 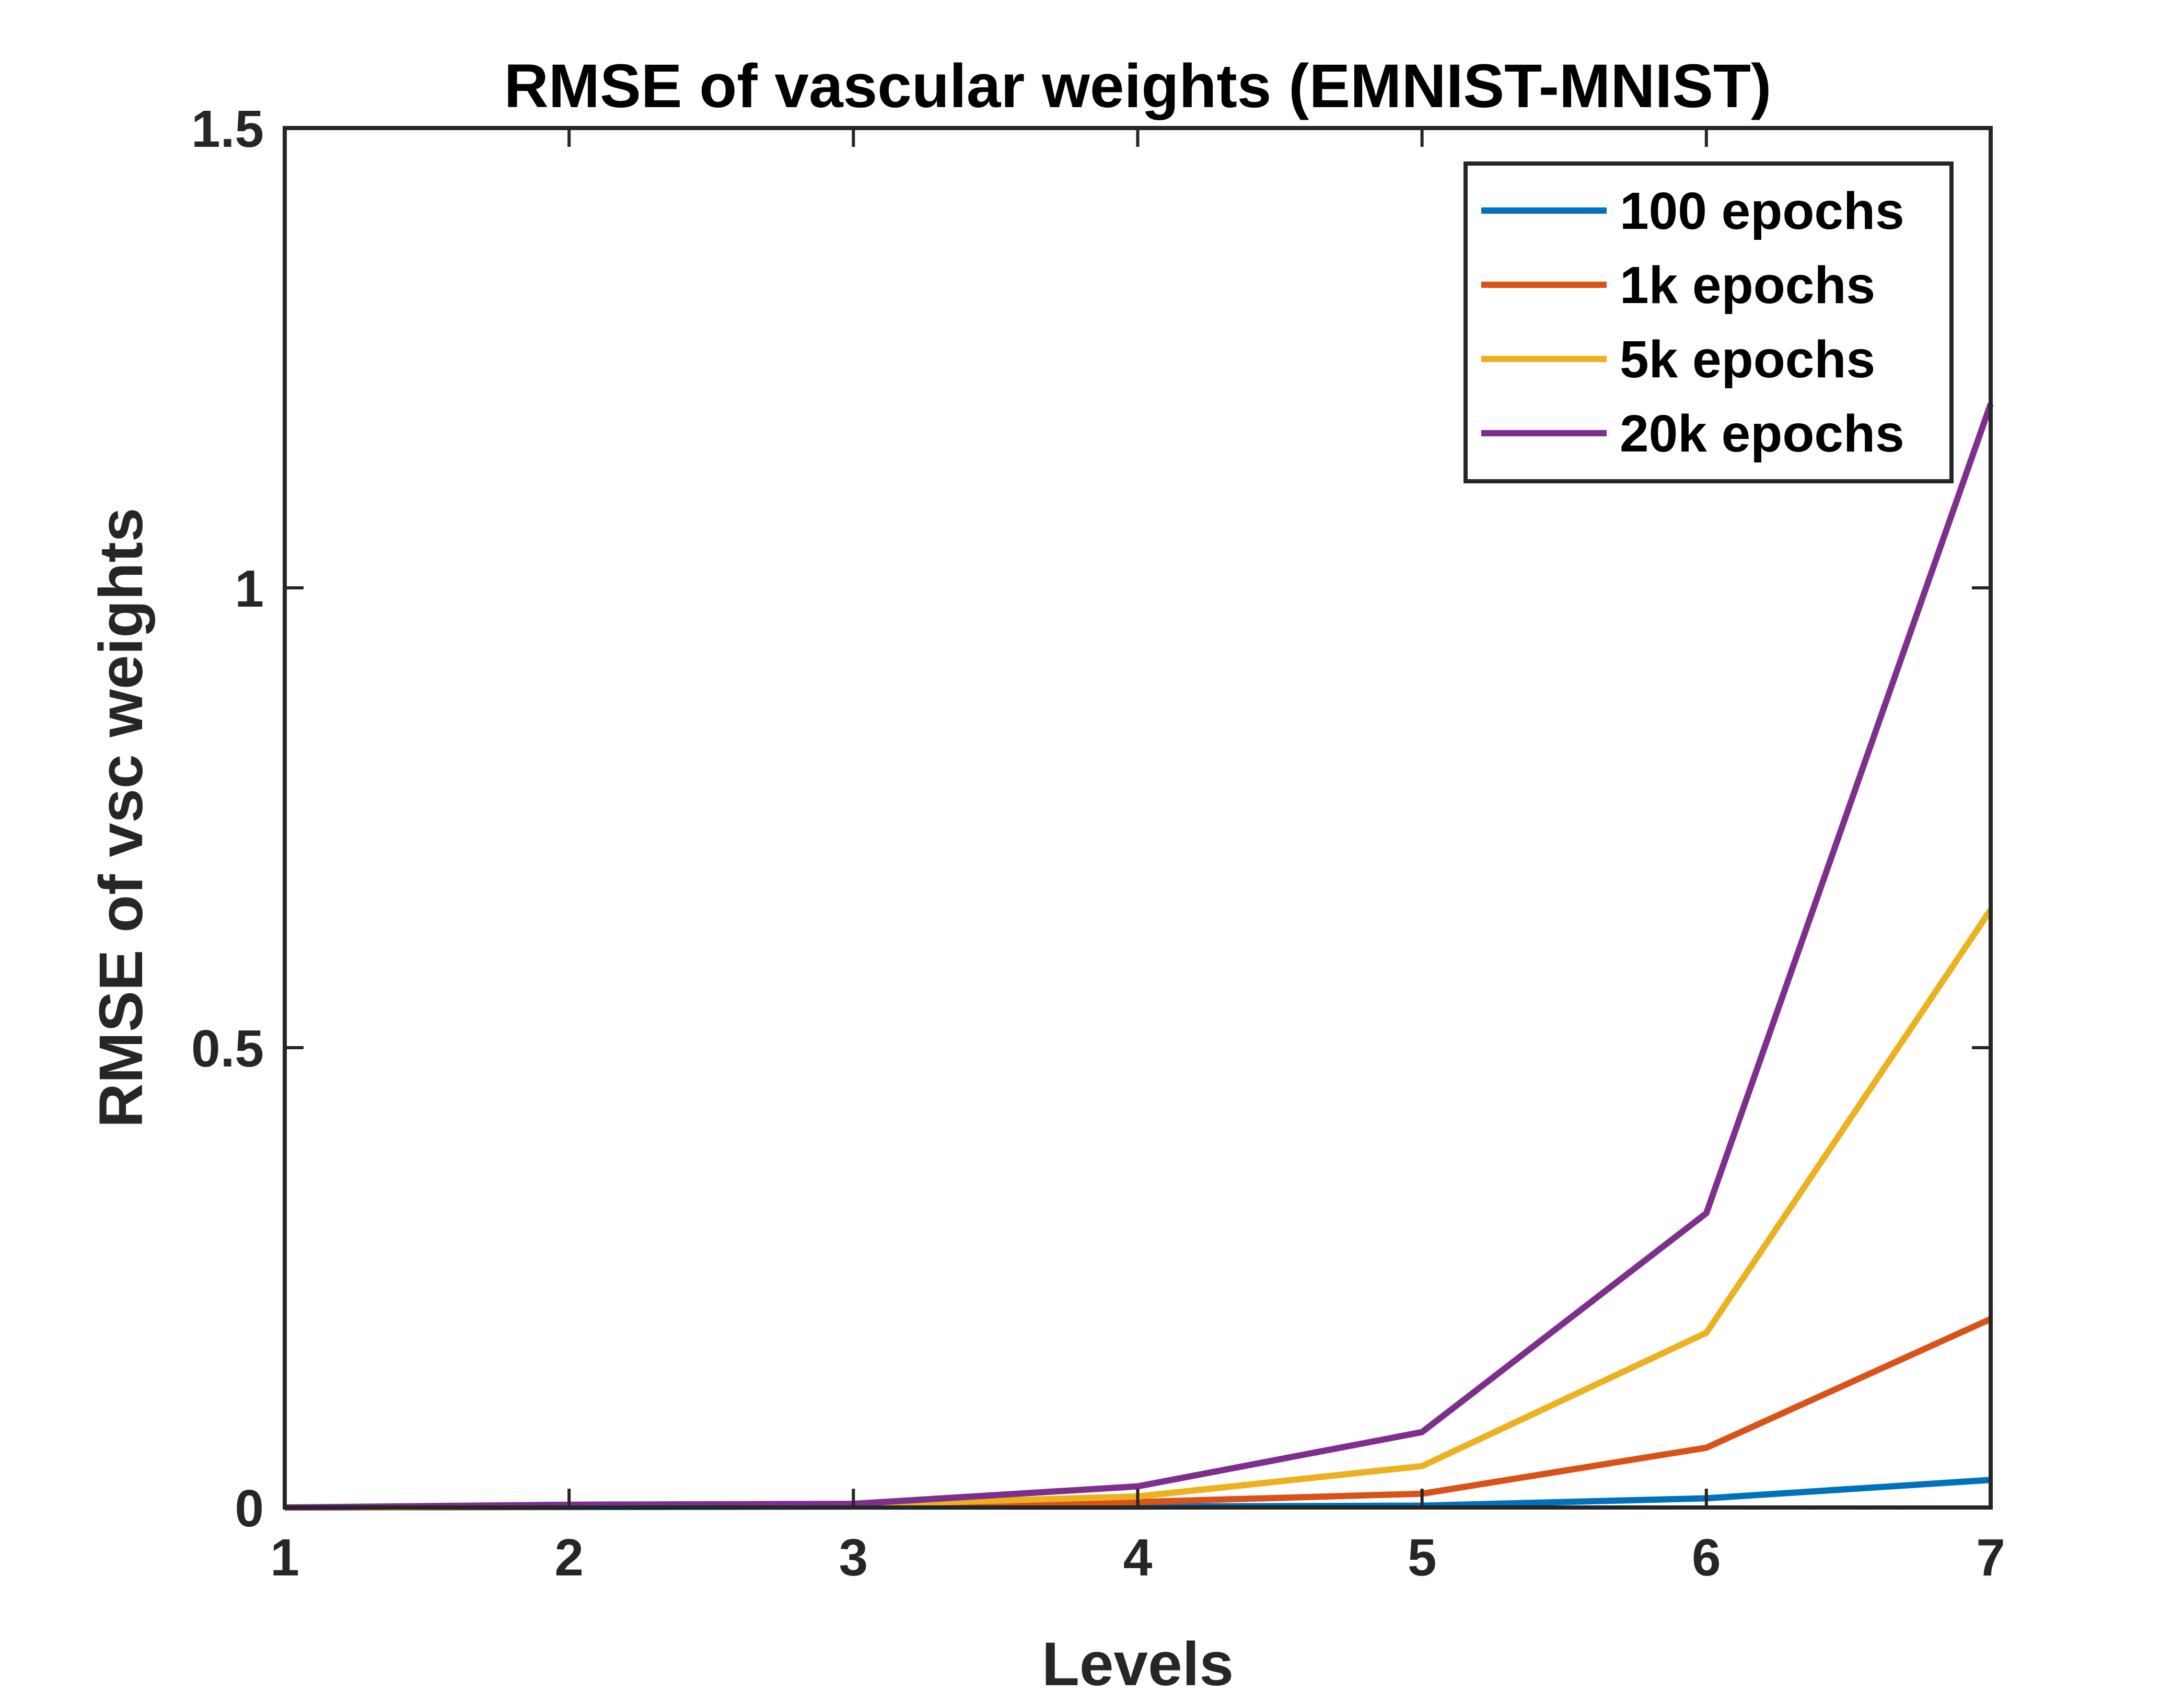 What do you see at coordinates (250, 1508) in the screenshot?
I see `y-tick-label: 0` at bounding box center [250, 1508].